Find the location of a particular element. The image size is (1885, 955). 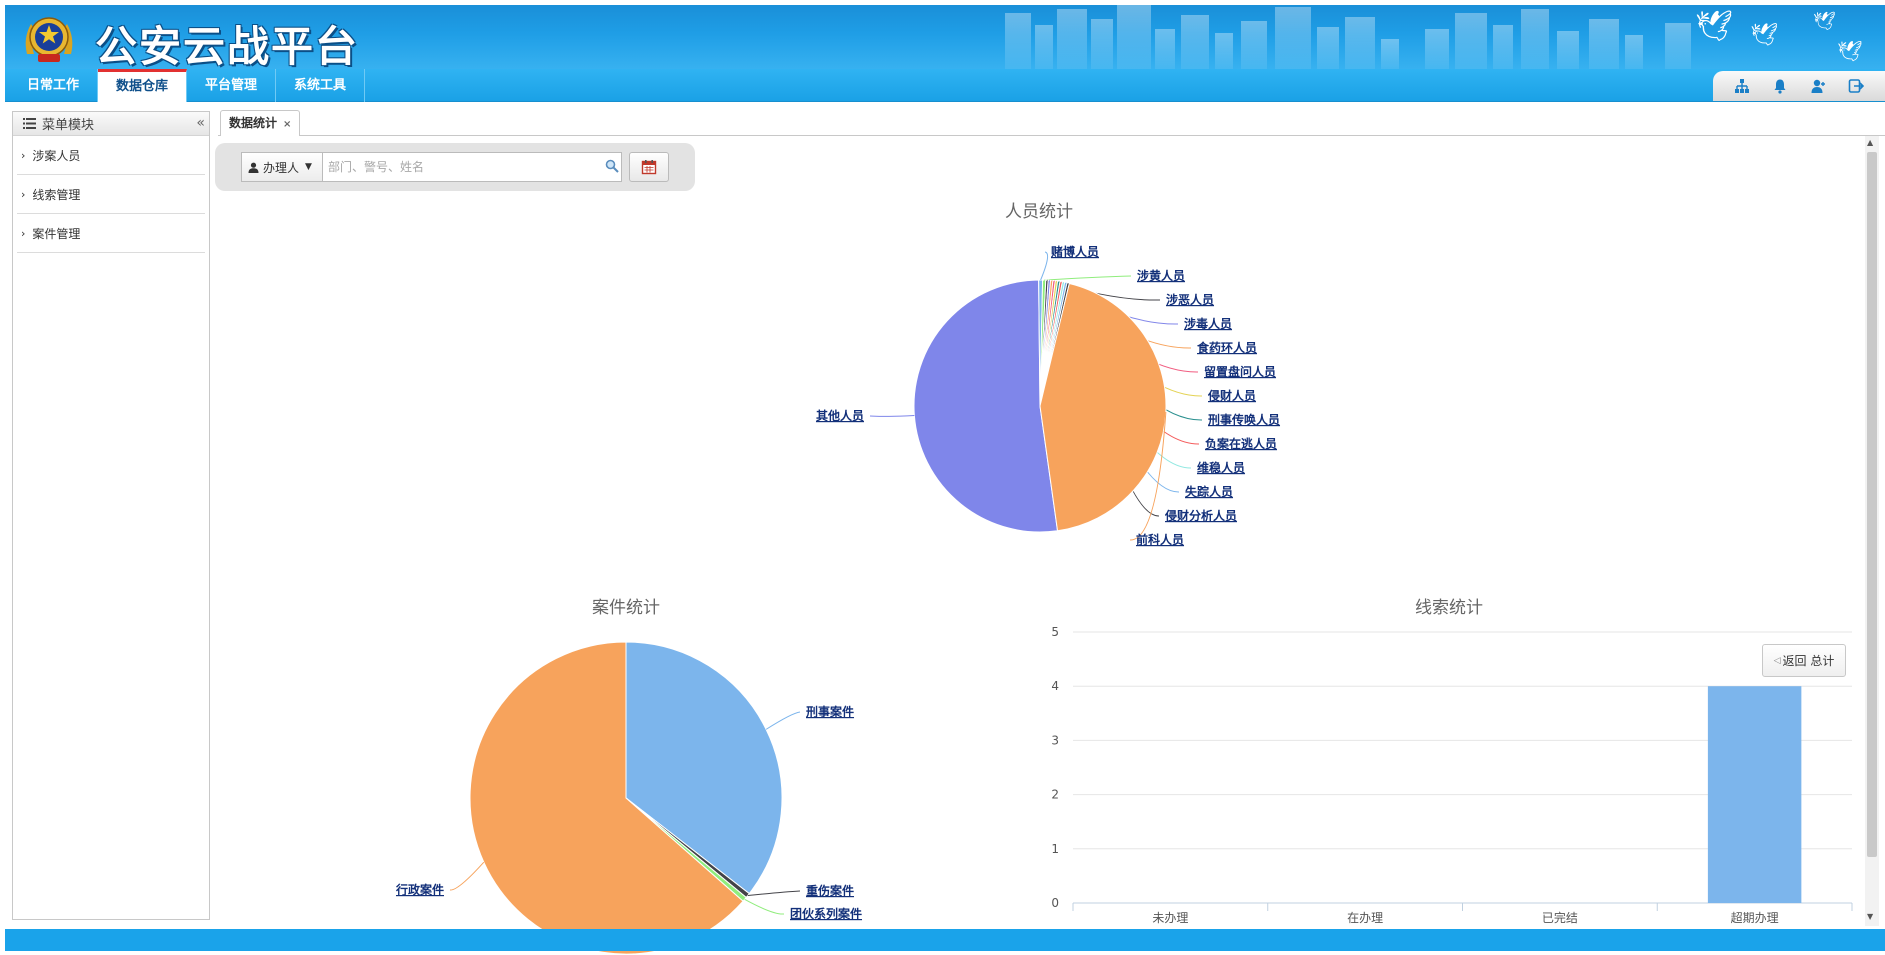

tab-data-statistics: 数据统计 × is located at coordinates (260, 123).